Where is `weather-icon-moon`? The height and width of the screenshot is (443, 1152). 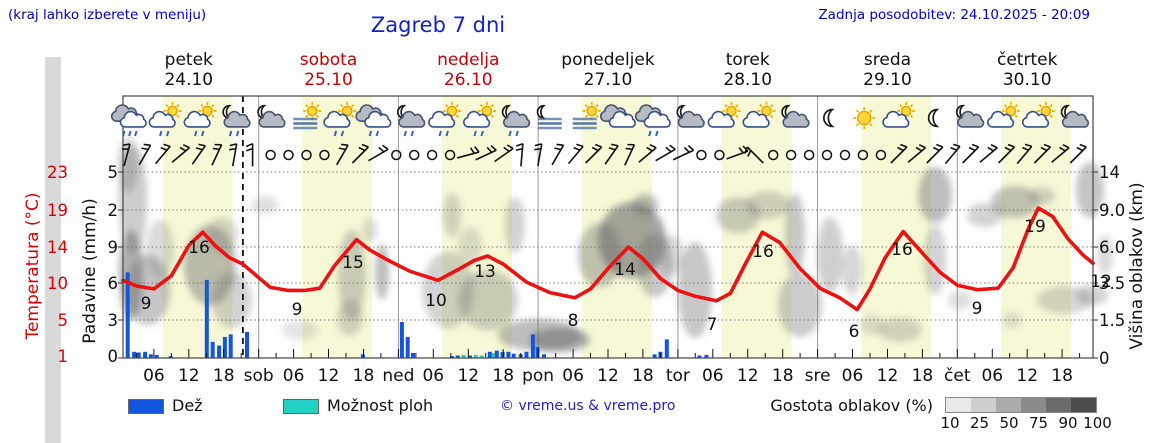
weather-icon-moon is located at coordinates (829, 118).